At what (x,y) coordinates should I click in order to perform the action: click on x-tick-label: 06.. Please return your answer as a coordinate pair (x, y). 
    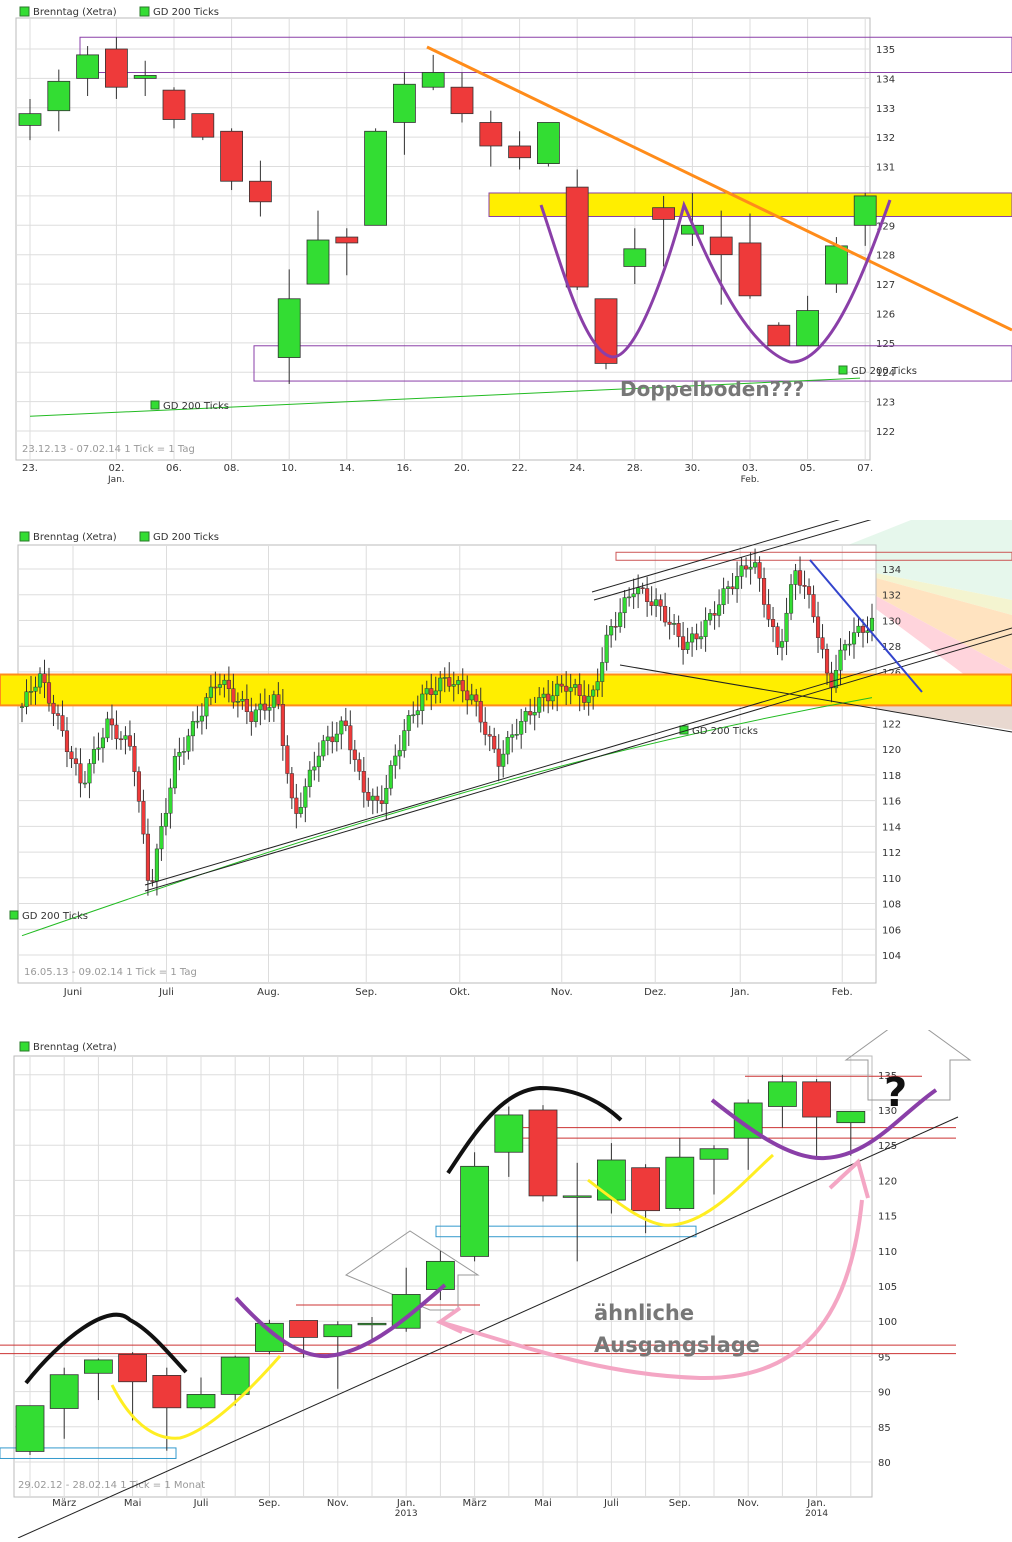
    Looking at the image, I should click on (174, 468).